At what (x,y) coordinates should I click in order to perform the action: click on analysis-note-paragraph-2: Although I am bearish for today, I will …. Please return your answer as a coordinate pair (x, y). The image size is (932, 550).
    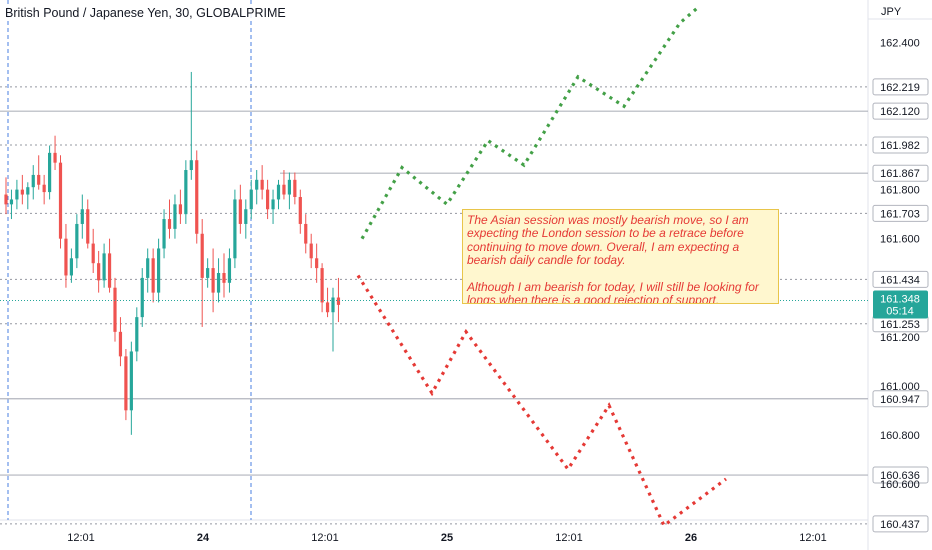
    Looking at the image, I should click on (613, 291).